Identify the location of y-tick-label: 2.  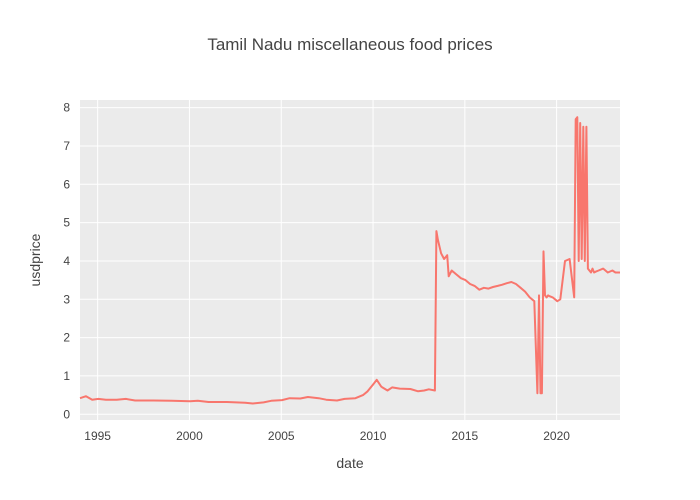
(66, 338).